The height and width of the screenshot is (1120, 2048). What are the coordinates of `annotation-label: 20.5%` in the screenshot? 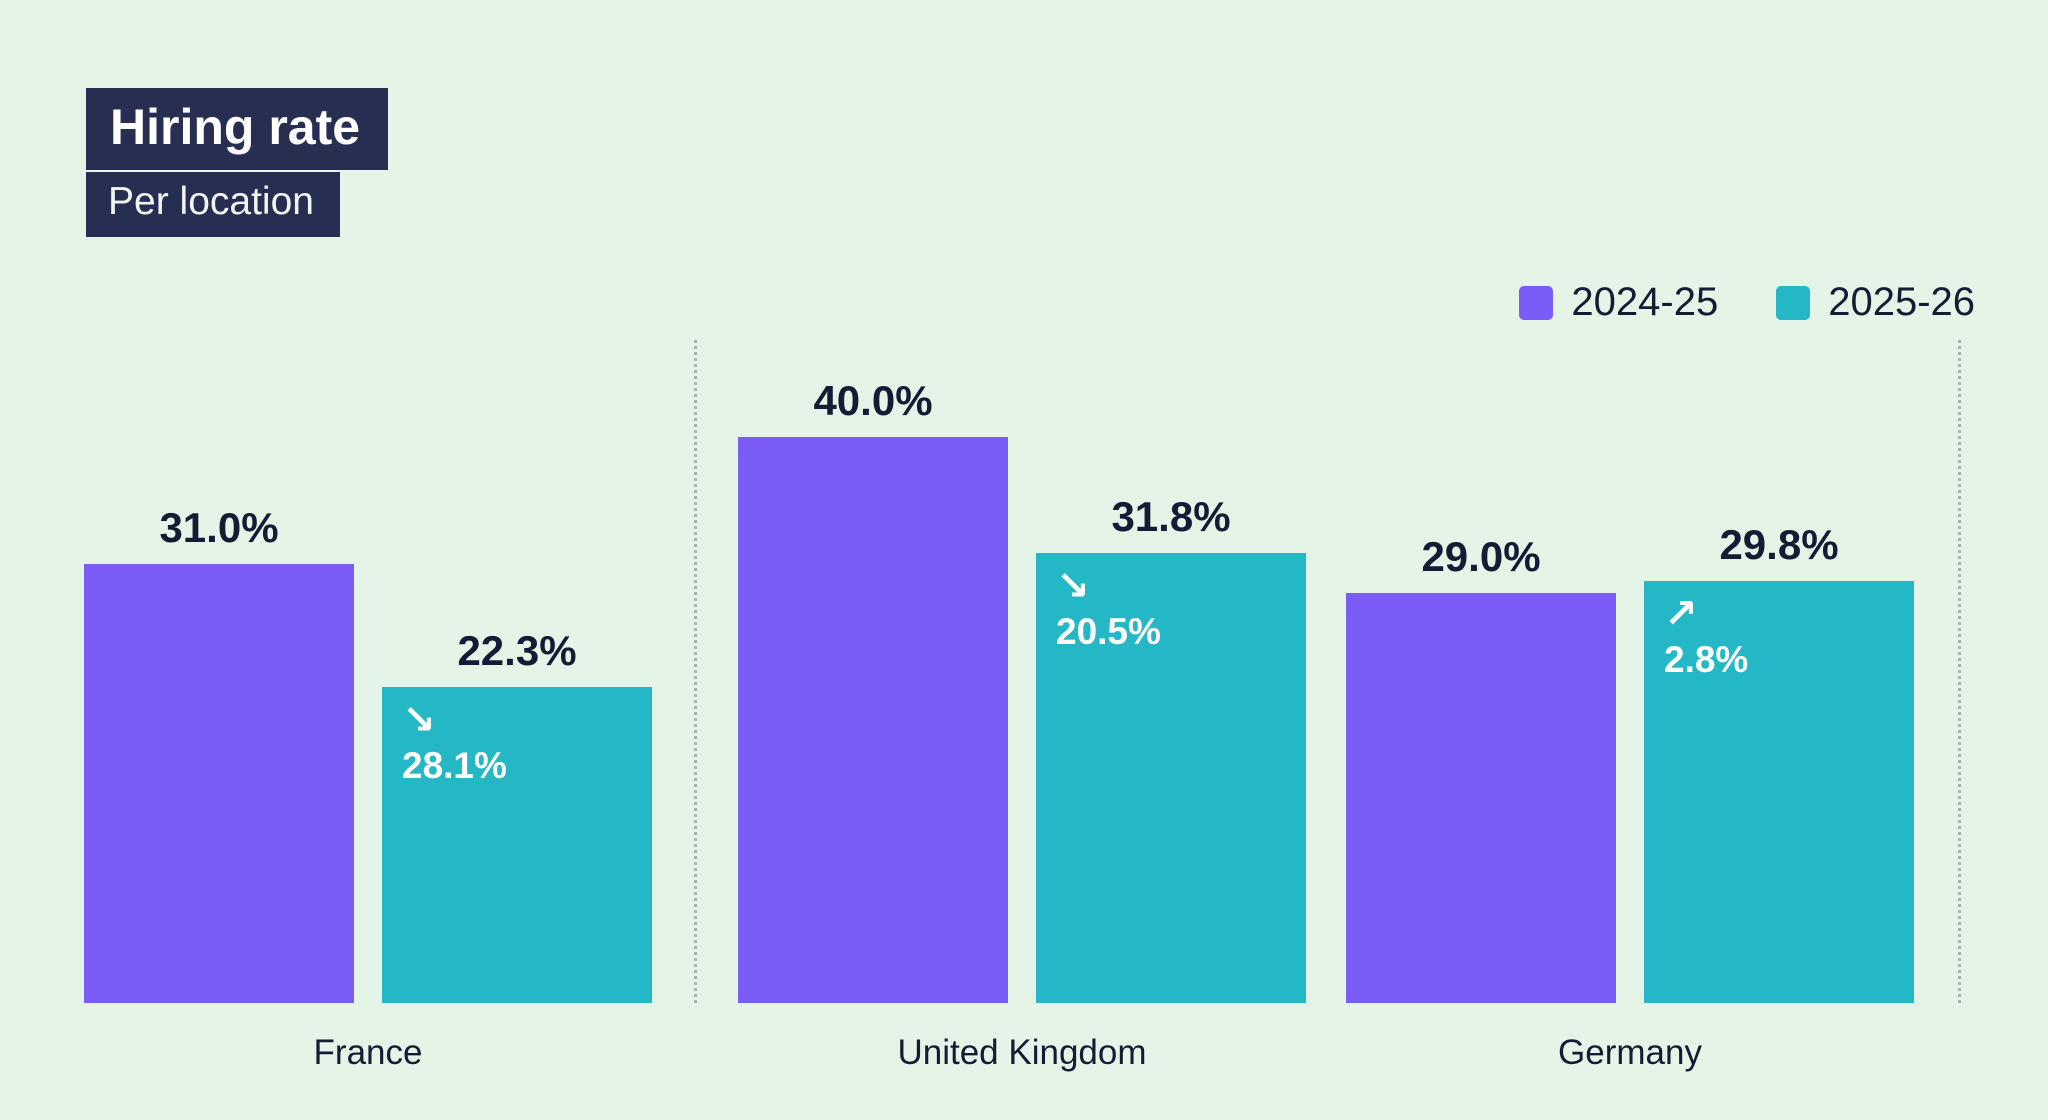 It's located at (1108, 631).